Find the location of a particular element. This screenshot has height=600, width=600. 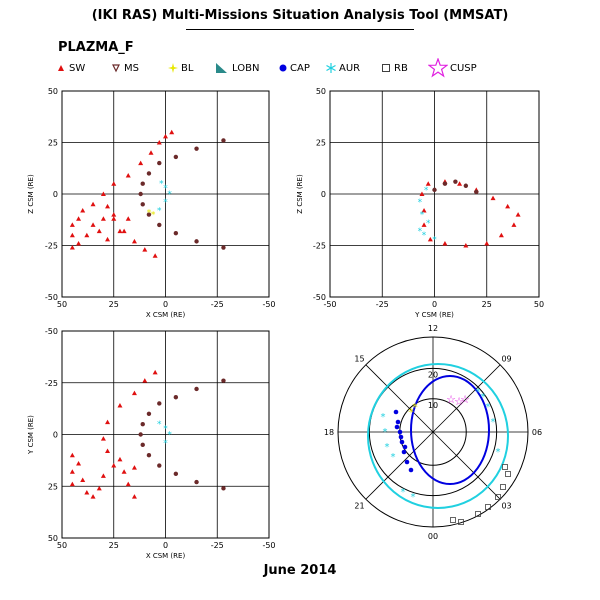

mlt-label: 21 is located at coordinates (359, 506).